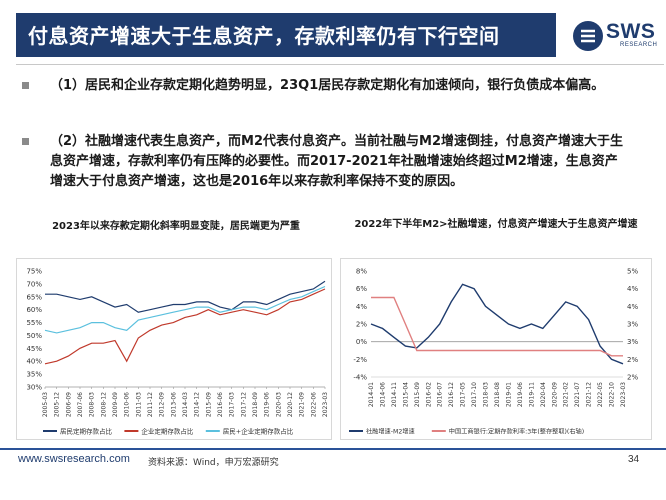 The image size is (666, 500). Describe the element at coordinates (34, 310) in the screenshot. I see `y-tick-label: 60%` at that location.